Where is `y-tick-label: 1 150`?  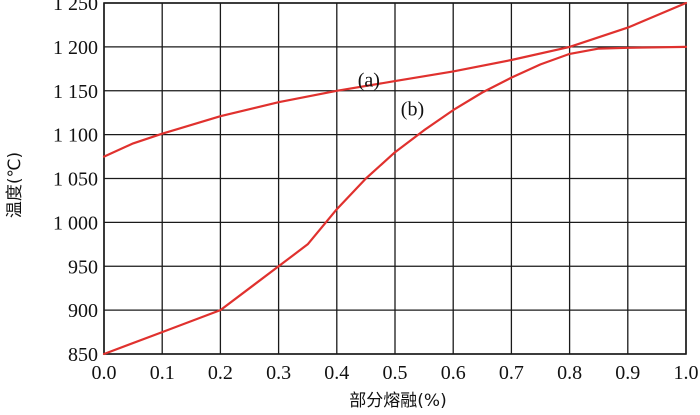 y-tick-label: 1 150 is located at coordinates (75, 92).